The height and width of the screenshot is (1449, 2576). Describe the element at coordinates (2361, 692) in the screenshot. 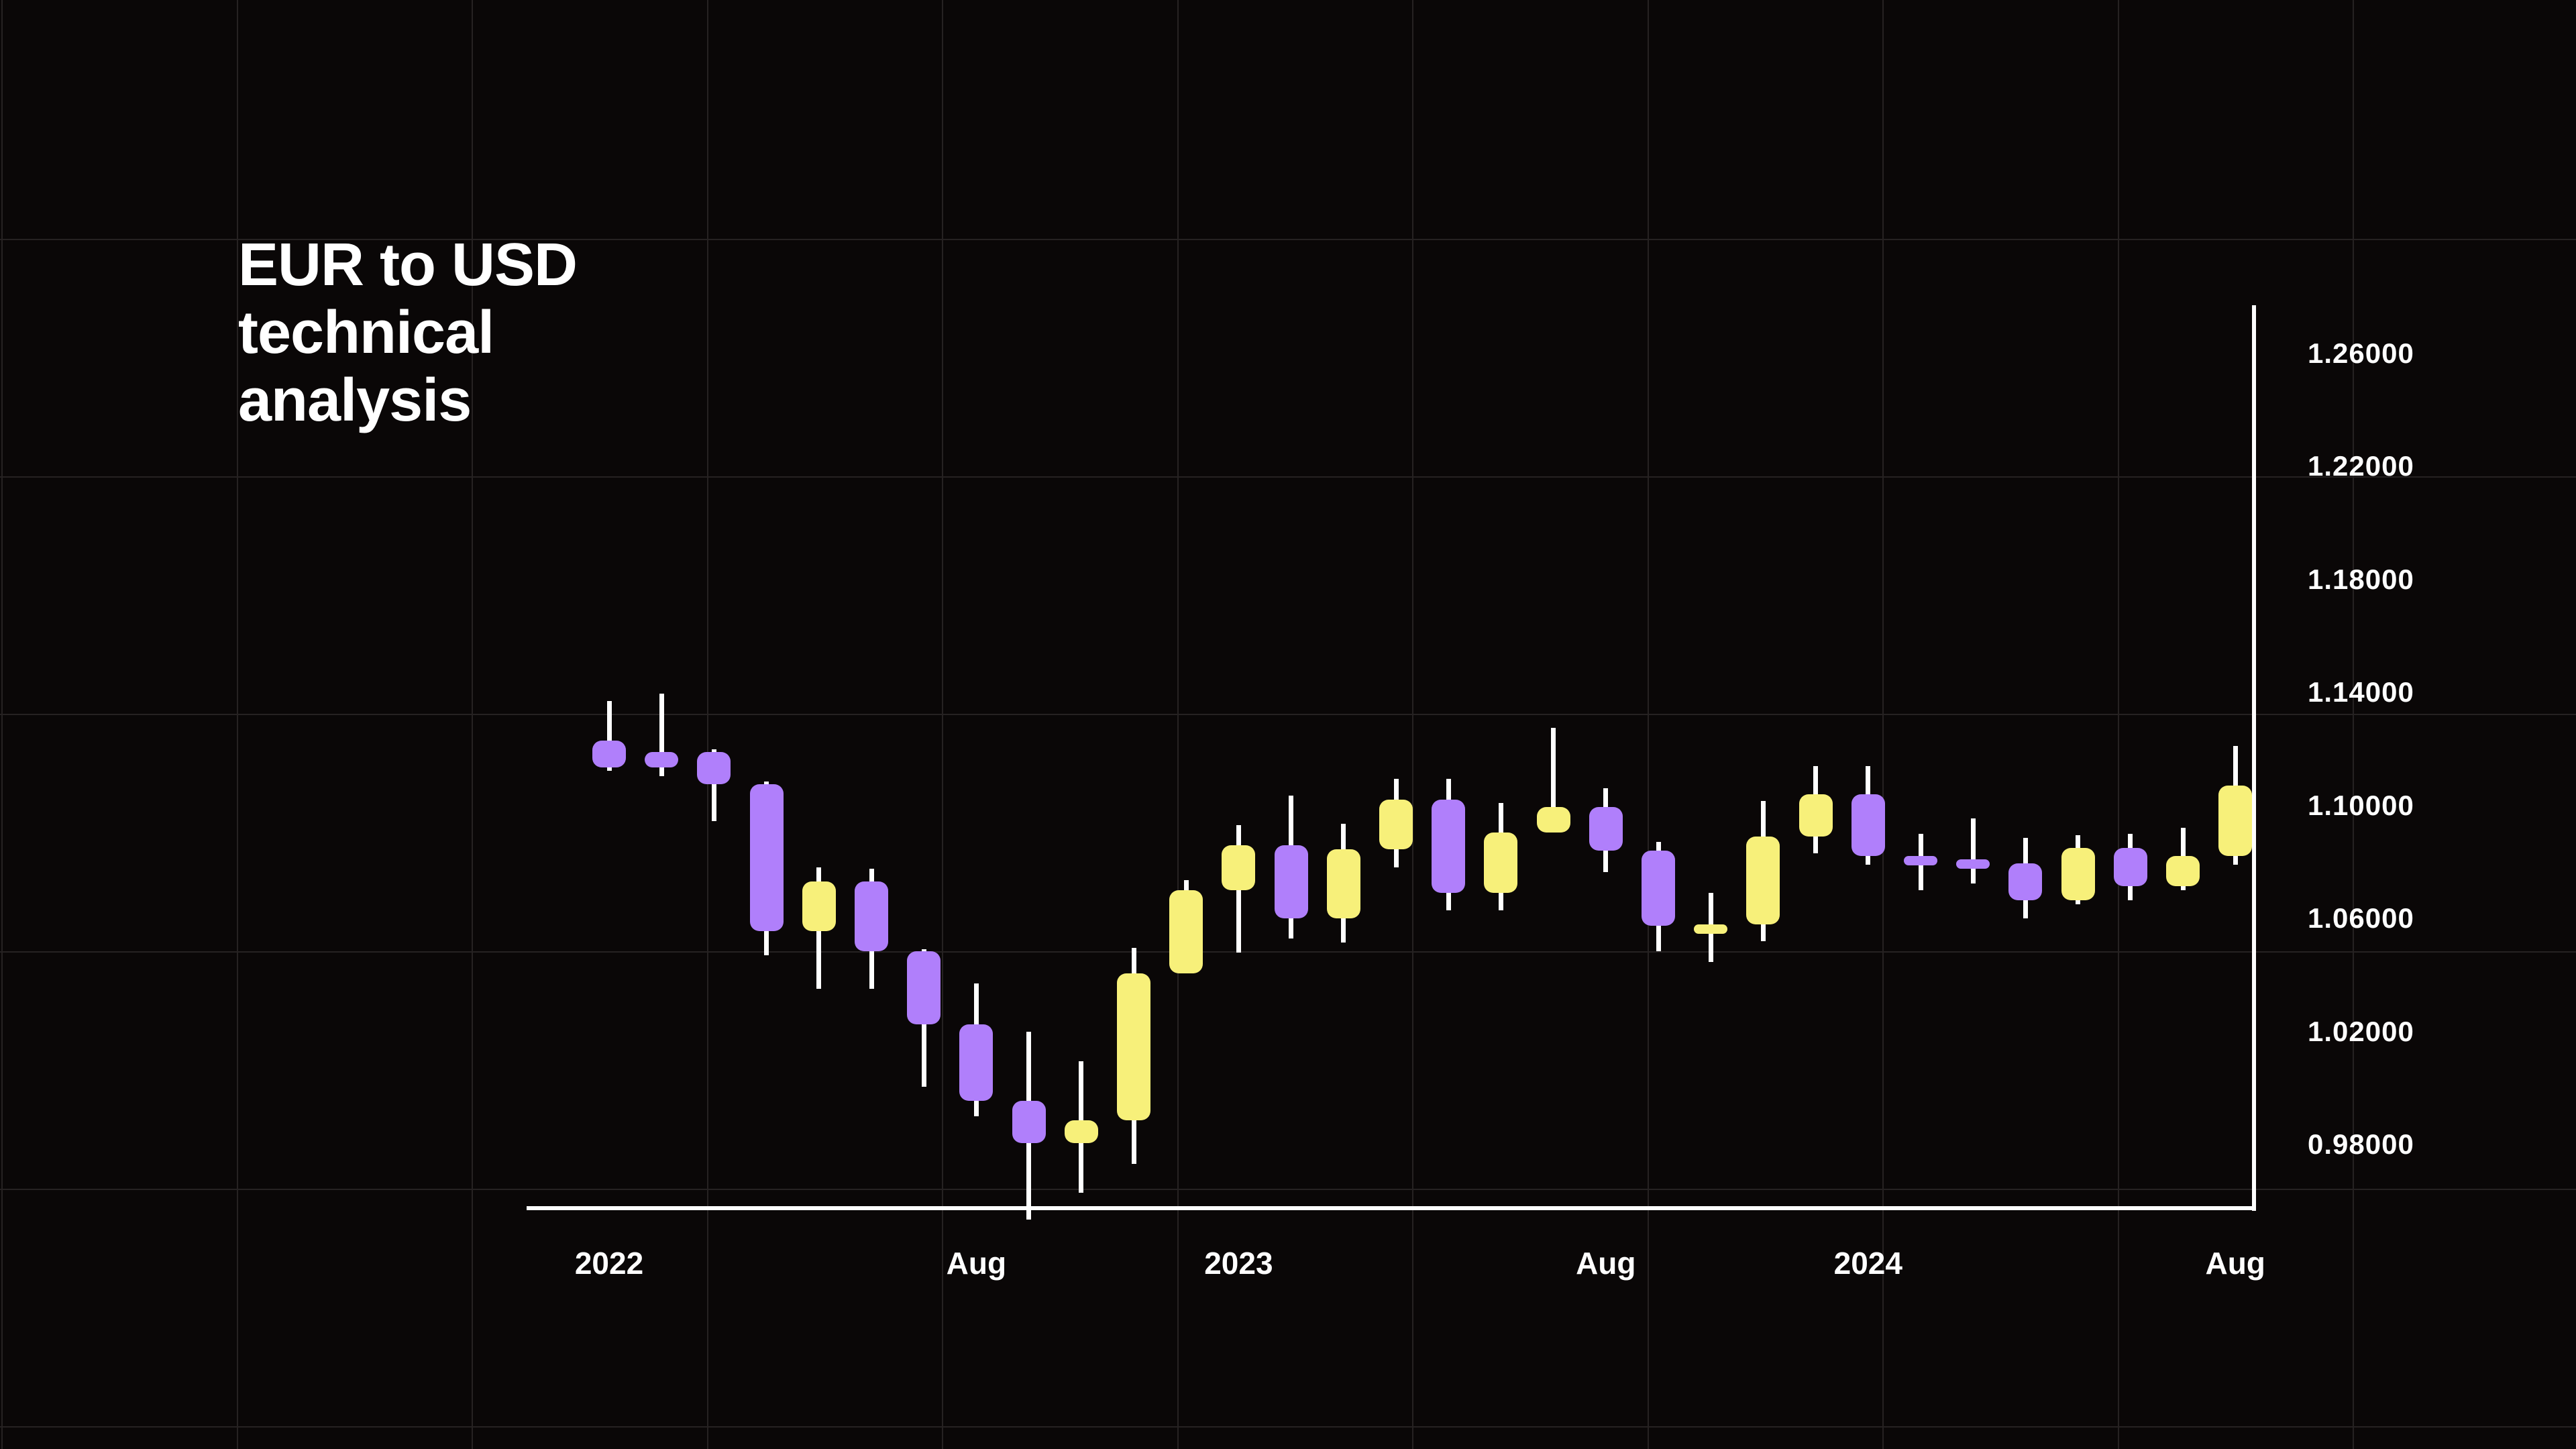

I see `y-axis-tick-label: 1.14000` at that location.